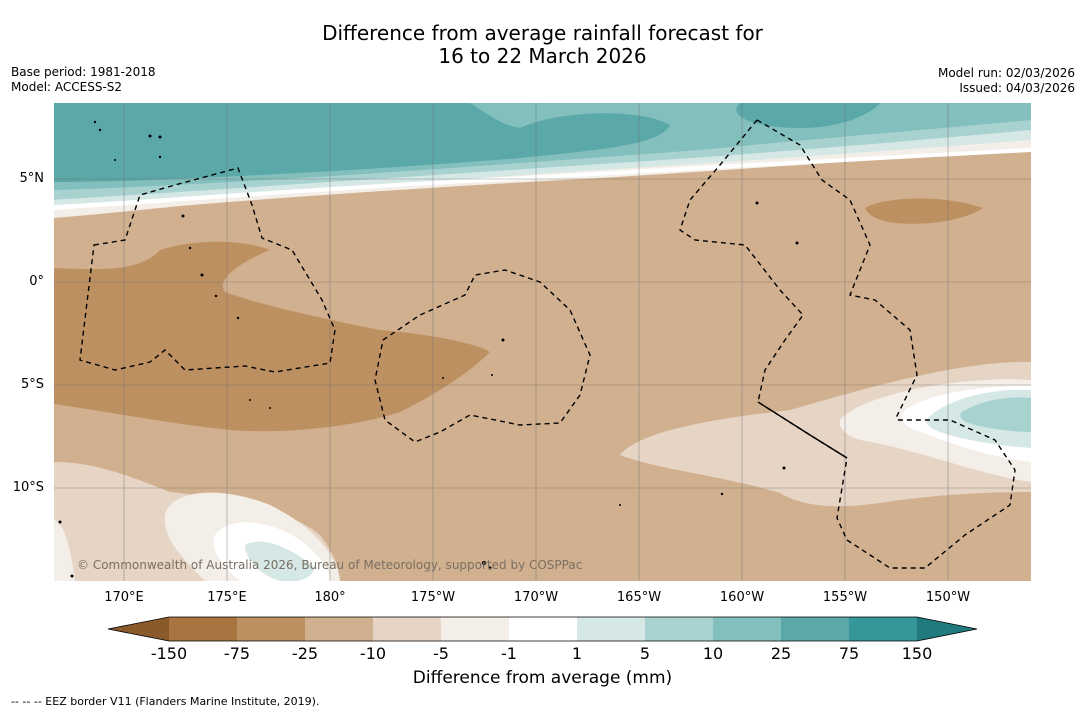 The height and width of the screenshot is (713, 1085). I want to click on colorbar-label: -10, so click(373, 653).